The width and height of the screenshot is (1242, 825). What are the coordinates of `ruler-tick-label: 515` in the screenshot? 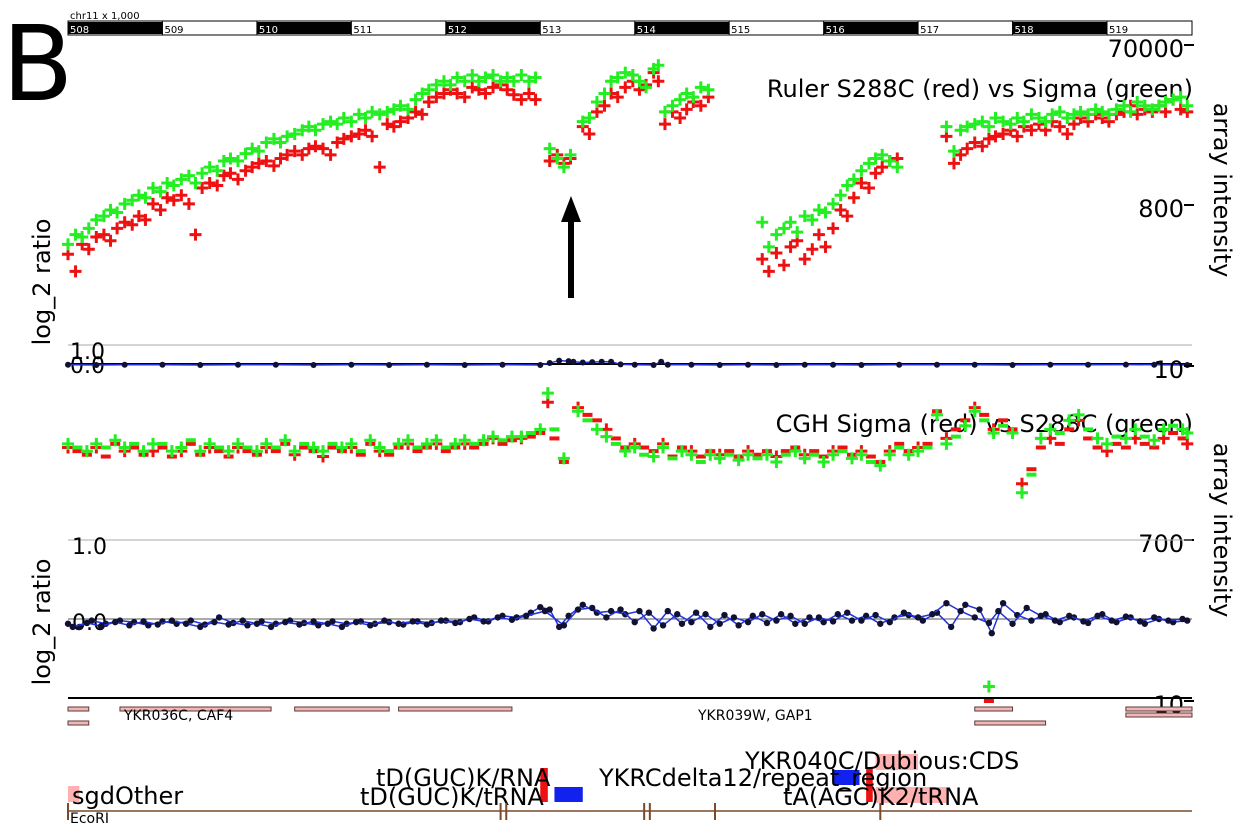 It's located at (740, 30).